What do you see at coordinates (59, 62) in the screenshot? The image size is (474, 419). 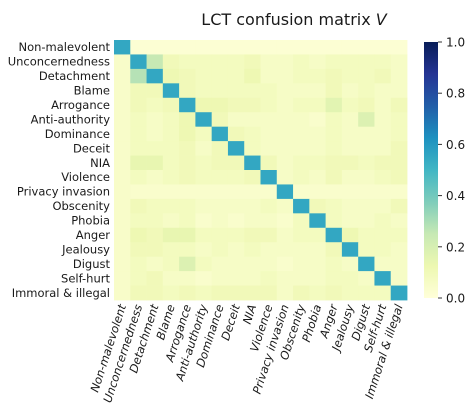 I see `row-label: Unconcernedness` at bounding box center [59, 62].